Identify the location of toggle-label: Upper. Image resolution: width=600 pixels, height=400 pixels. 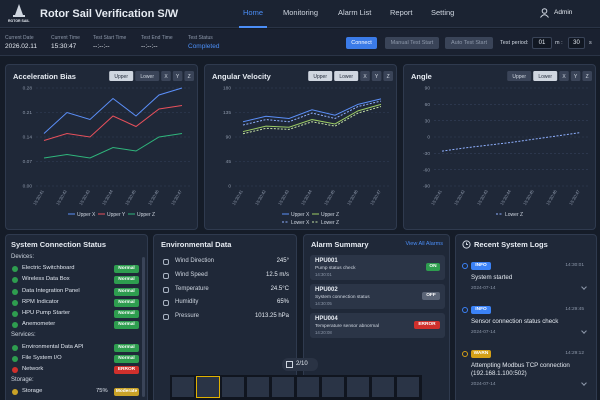
(519, 77).